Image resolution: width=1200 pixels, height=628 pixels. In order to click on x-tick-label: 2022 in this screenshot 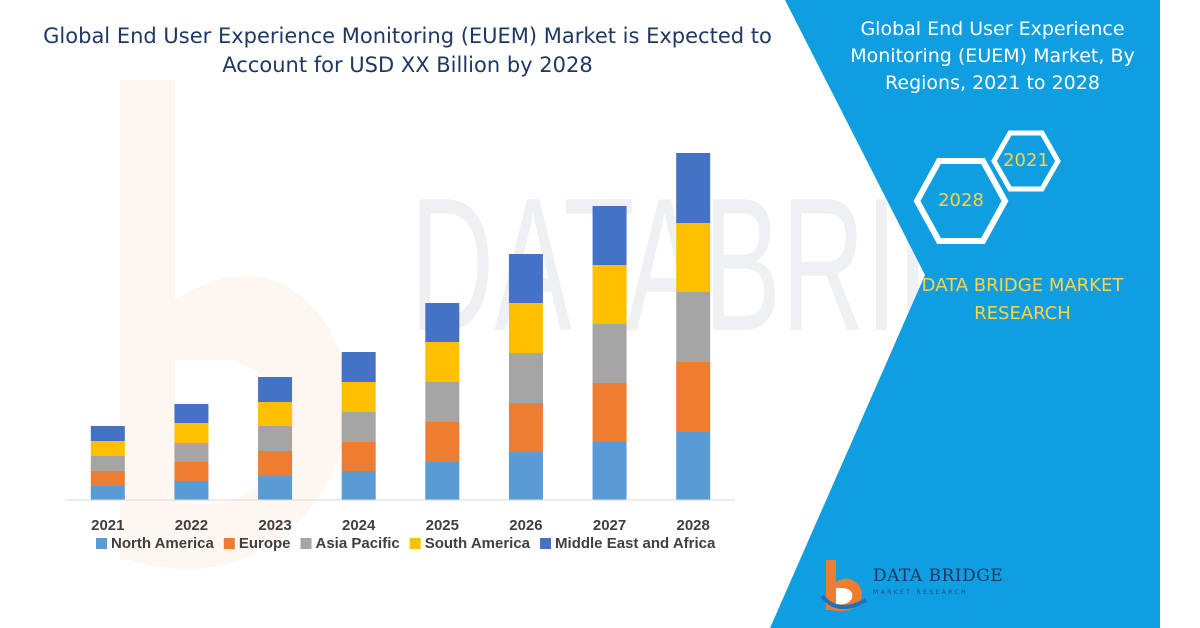, I will do `click(191, 525)`.